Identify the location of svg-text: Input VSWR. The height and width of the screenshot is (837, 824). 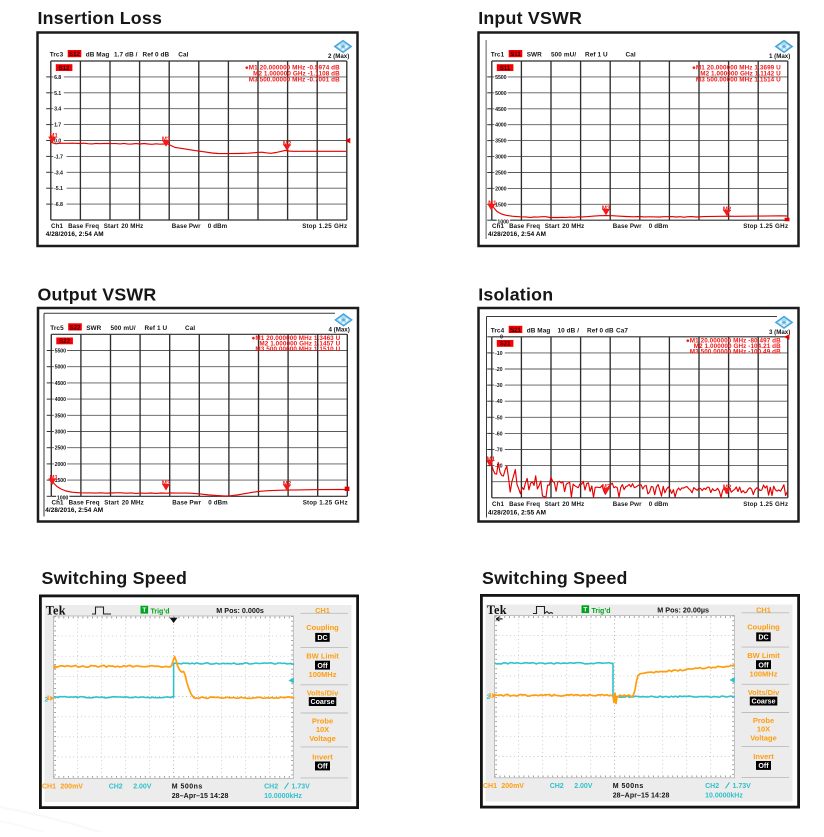
(530, 18).